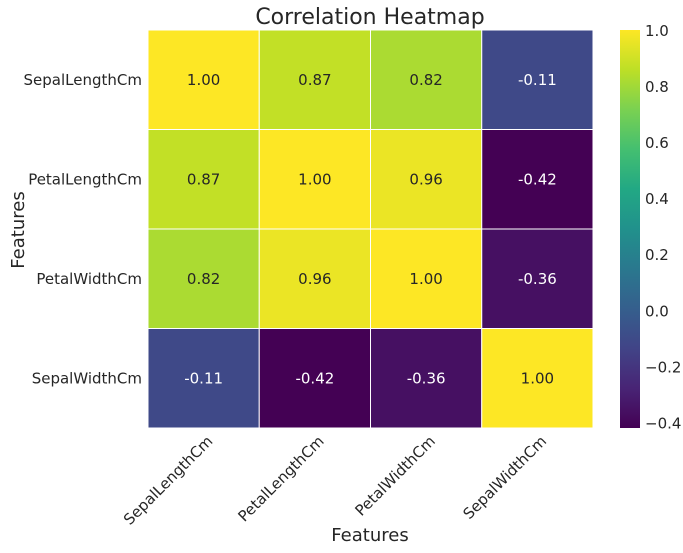 This screenshot has height=553, width=683. Describe the element at coordinates (369, 17) in the screenshot. I see `chart-title: Correlation Heatmap` at that location.